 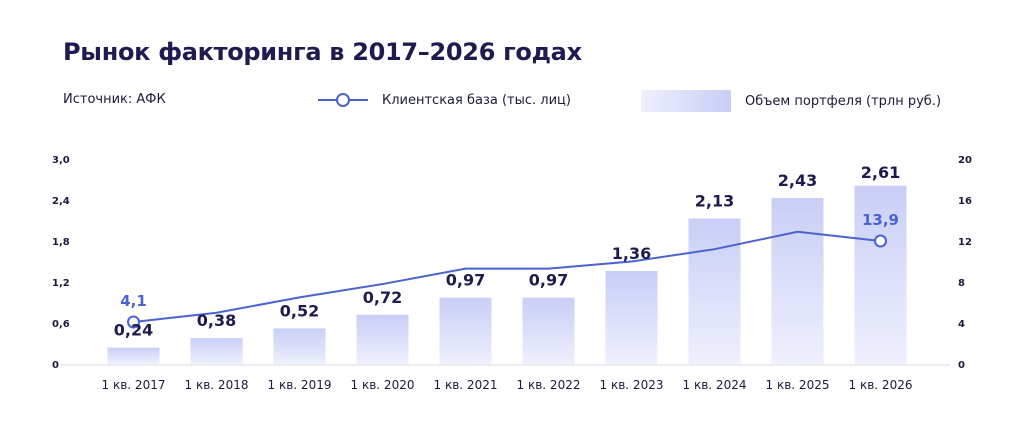 I want to click on y-left-tick-label: 1,2, so click(x=61, y=283).